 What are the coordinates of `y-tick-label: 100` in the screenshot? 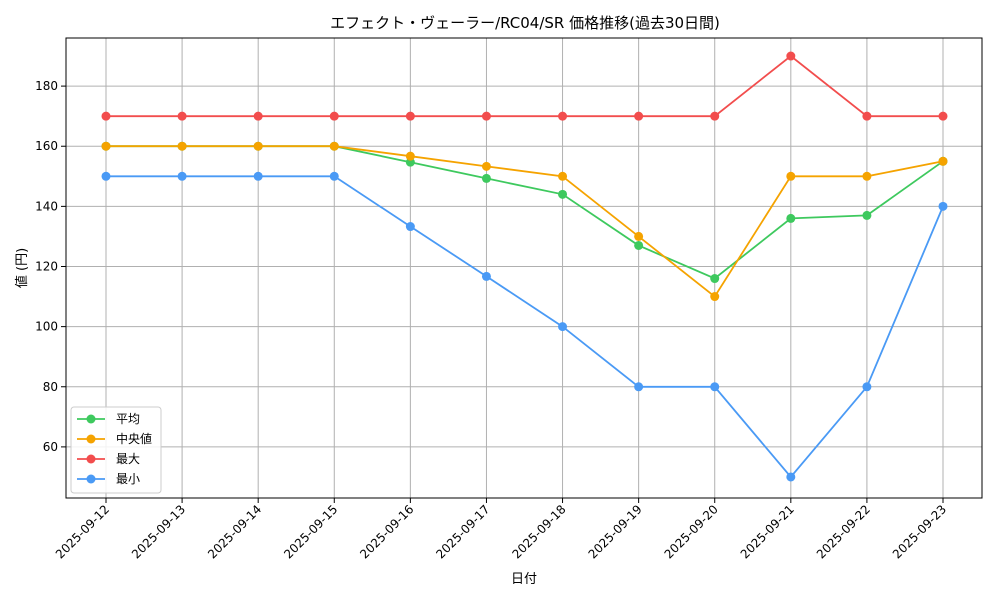 It's located at (46, 327).